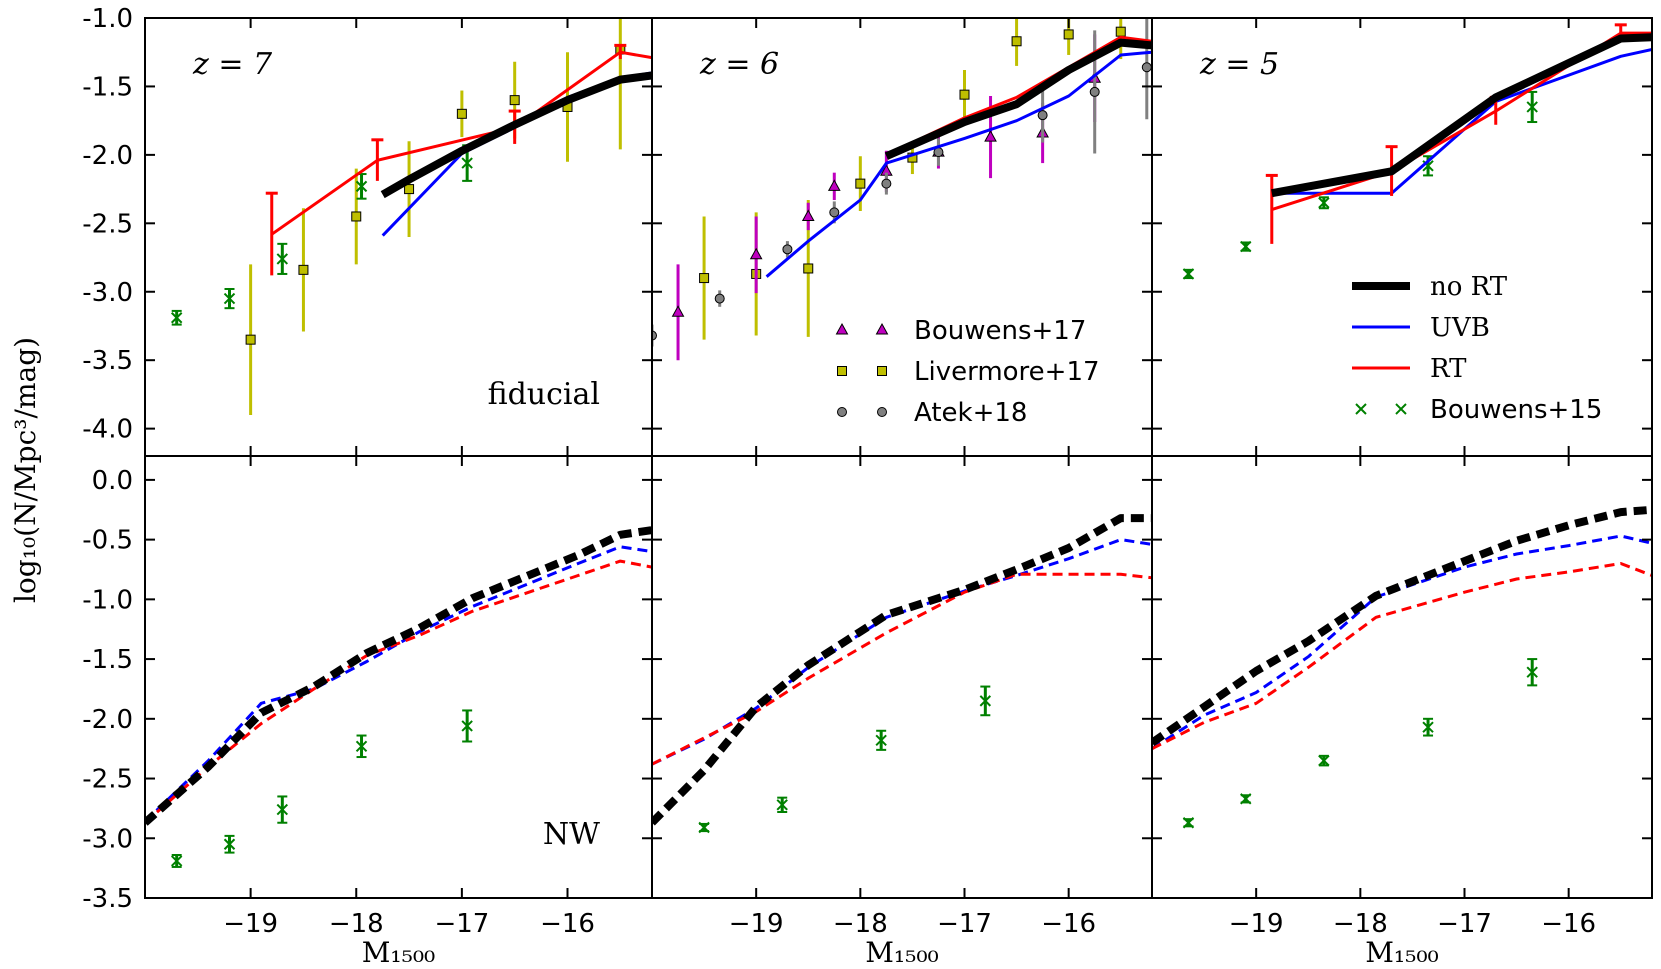 The width and height of the screenshot is (1661, 969). What do you see at coordinates (1464, 924) in the screenshot?
I see `x-tick-label: −17` at bounding box center [1464, 924].